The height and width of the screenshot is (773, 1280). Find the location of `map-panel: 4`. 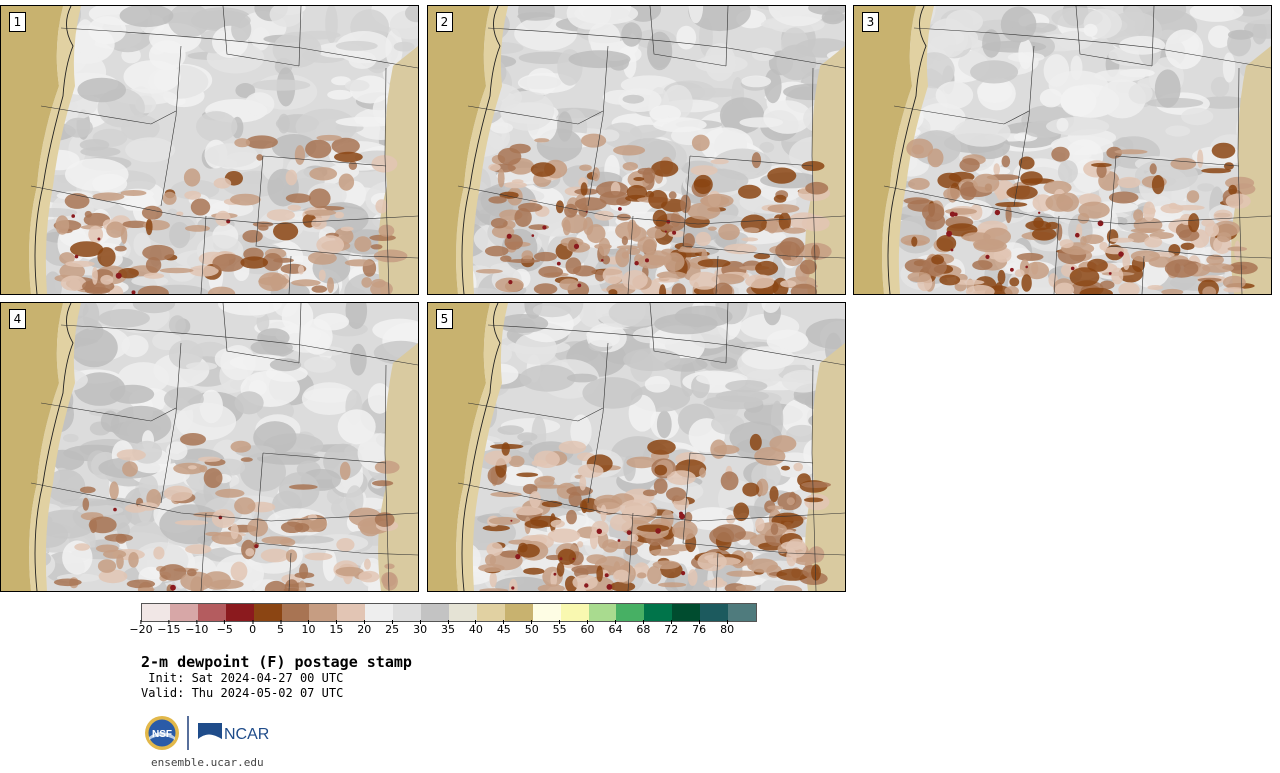

map-panel: 4 is located at coordinates (209, 447).